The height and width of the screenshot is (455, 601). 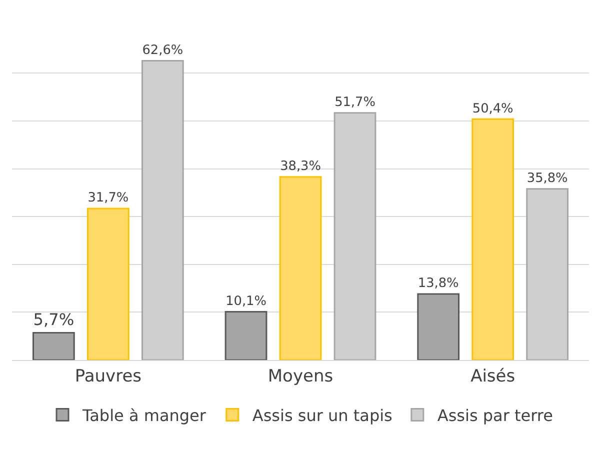 I want to click on legend-label: Assis par terre, so click(x=495, y=415).